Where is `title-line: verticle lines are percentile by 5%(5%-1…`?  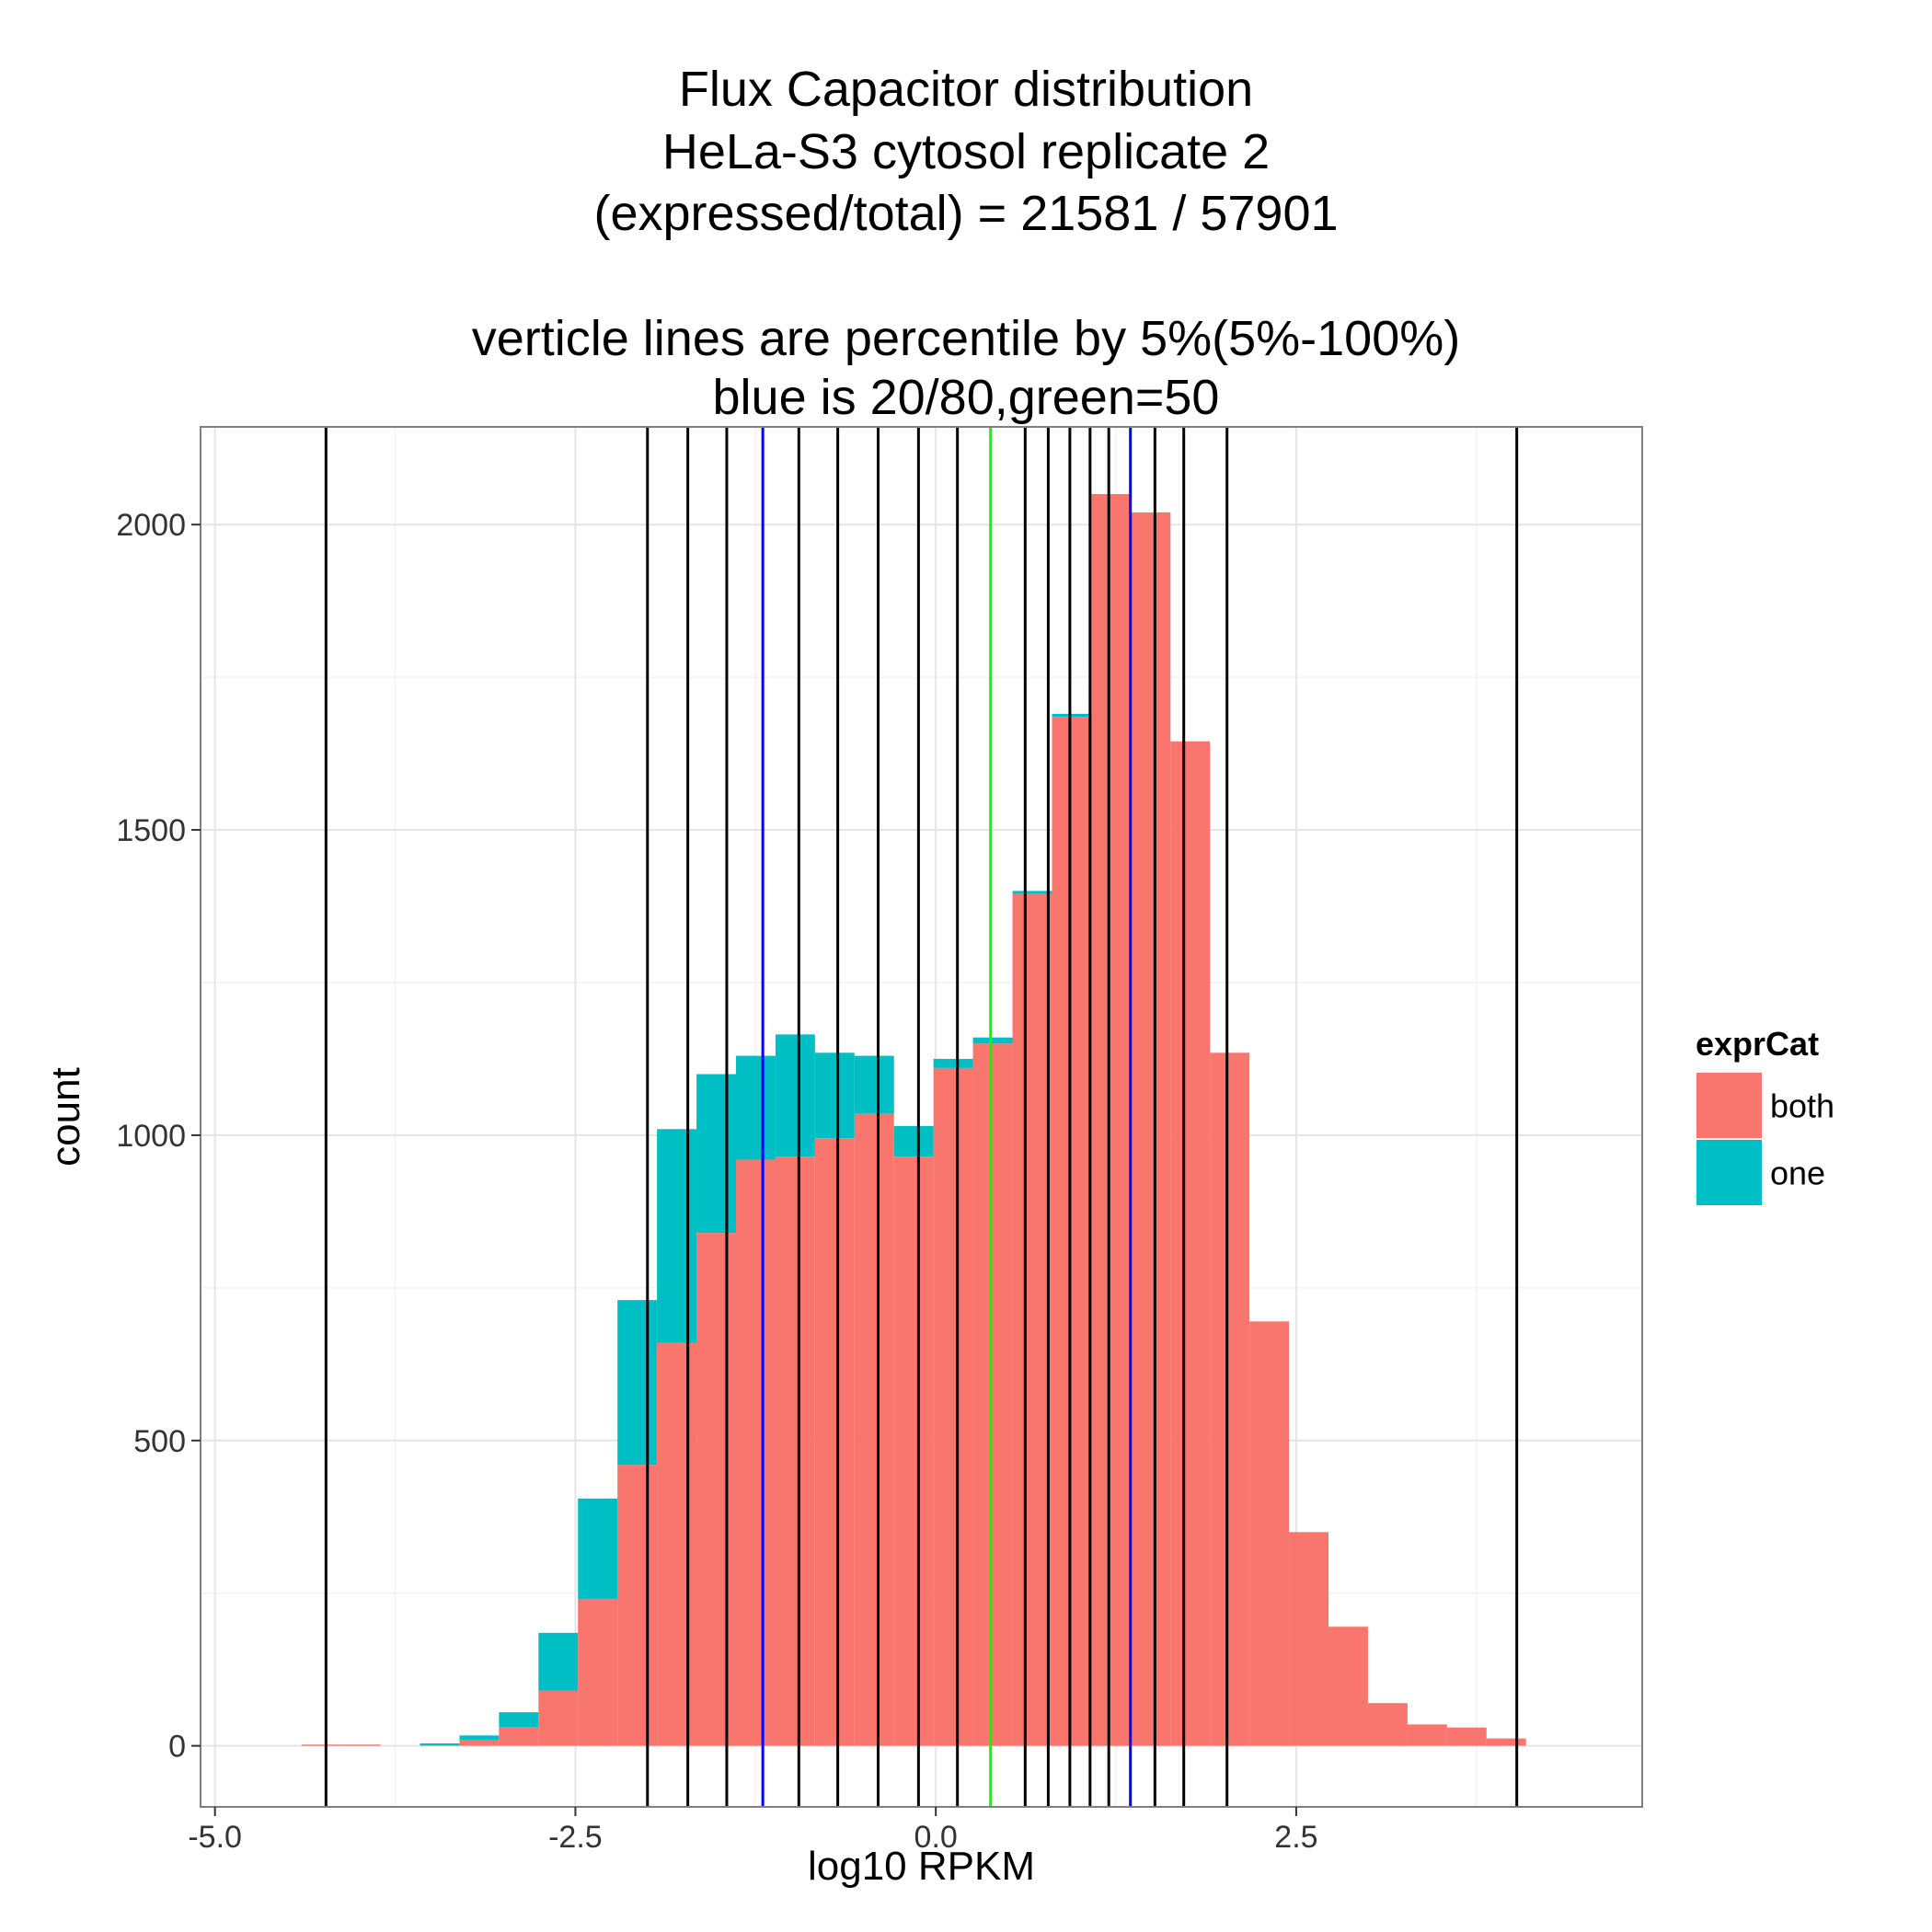 title-line: verticle lines are percentile by 5%(5%-1… is located at coordinates (966, 338).